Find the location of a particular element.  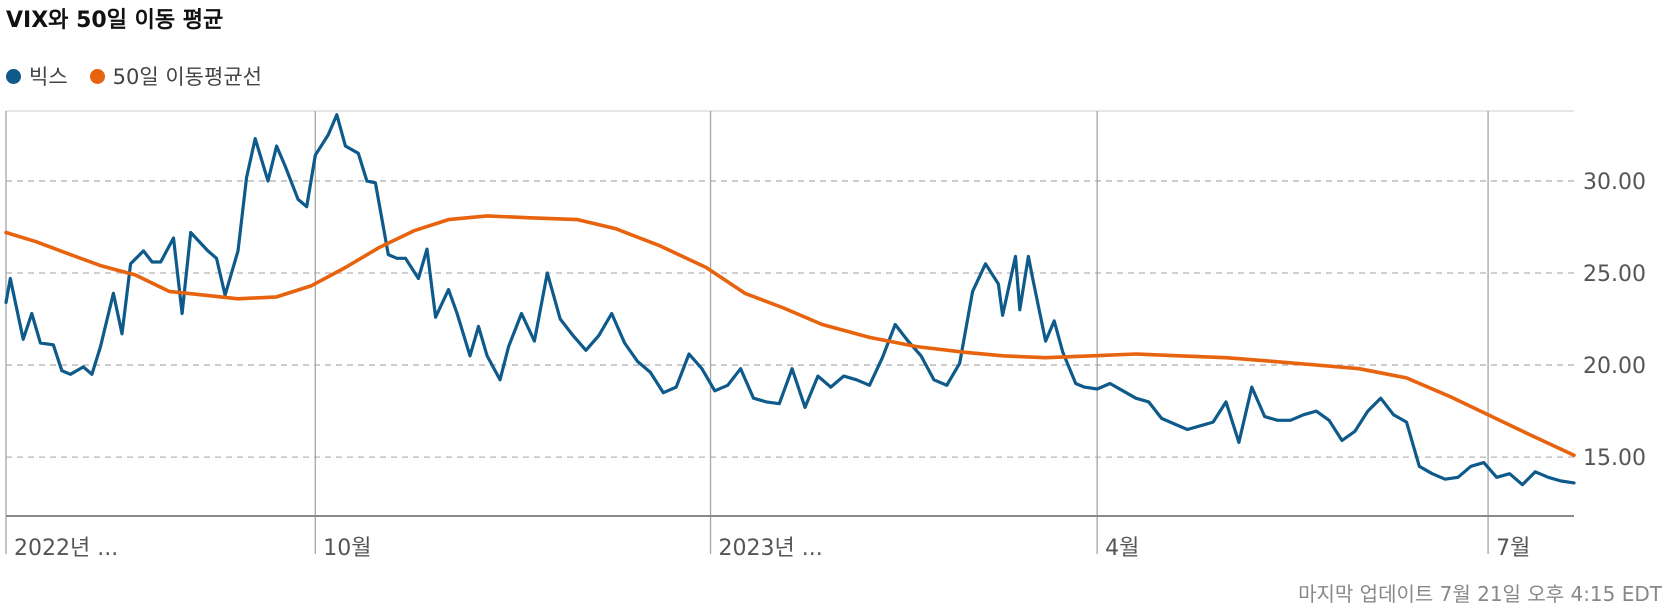

legend-swatch-moving-average is located at coordinates (97, 76).